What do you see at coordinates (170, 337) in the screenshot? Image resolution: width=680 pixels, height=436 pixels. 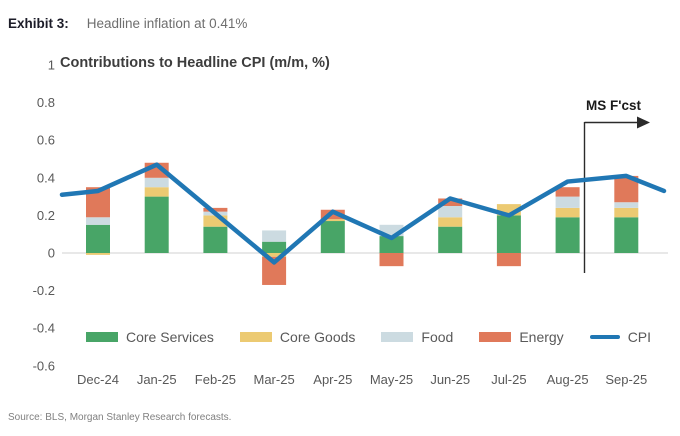 I see `legend-label: Core Services` at bounding box center [170, 337].